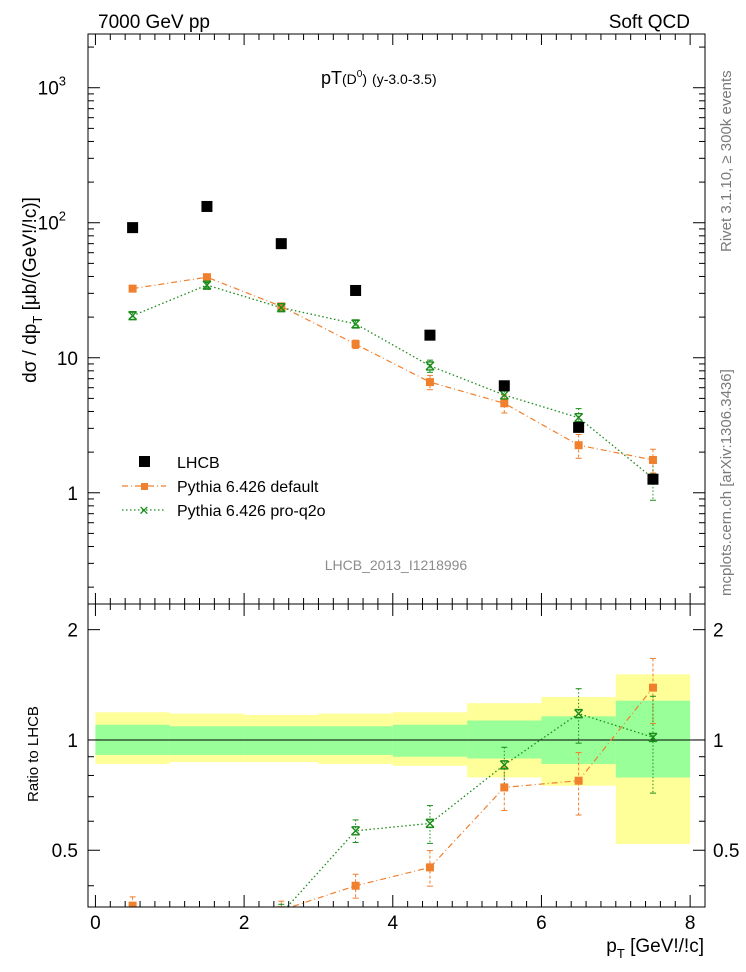 The image size is (746, 972). Describe the element at coordinates (95, 923) in the screenshot. I see `x-tick-label: 0` at that location.